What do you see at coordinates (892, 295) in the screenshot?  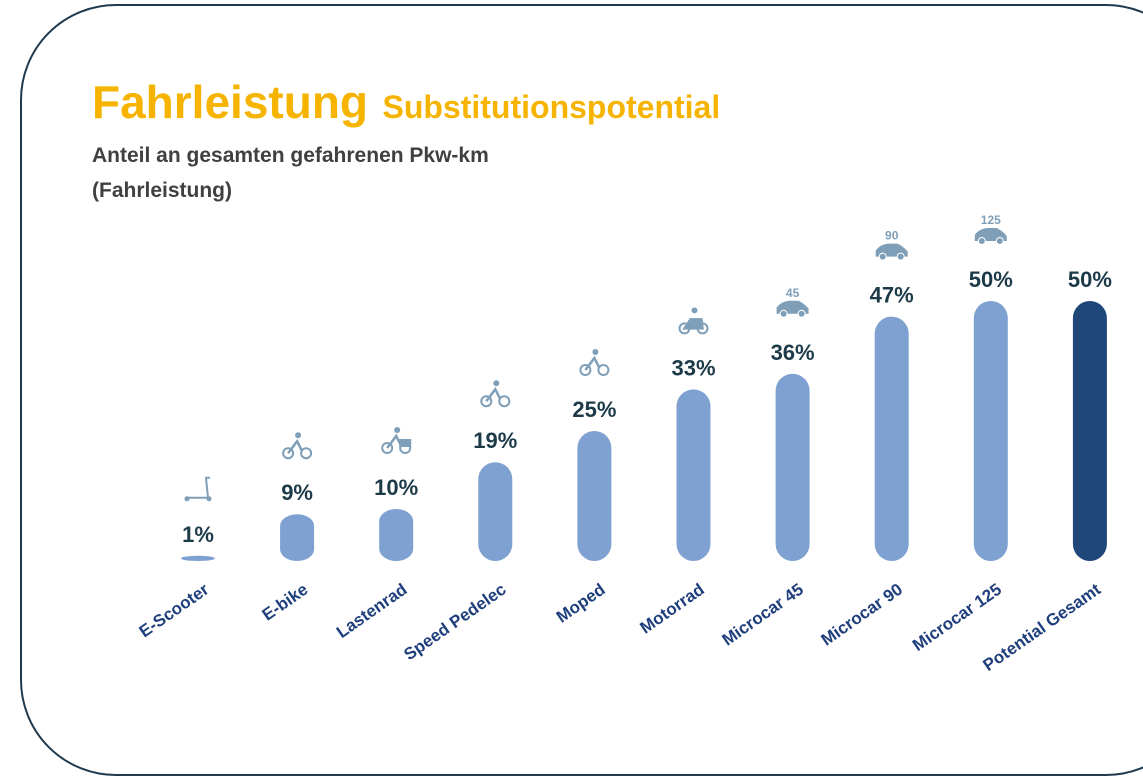 I see `value-label: 47%` at bounding box center [892, 295].